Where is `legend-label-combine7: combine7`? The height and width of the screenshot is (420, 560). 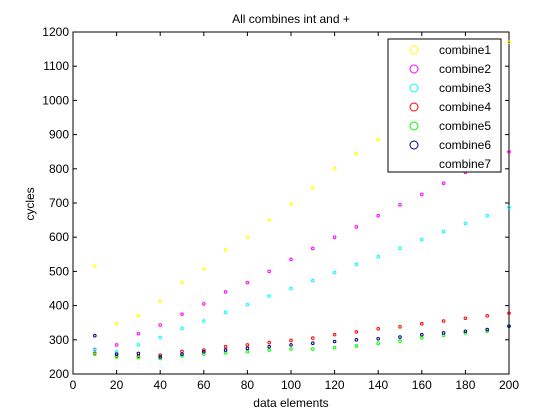
legend-label-combine7: combine7 is located at coordinates (465, 164).